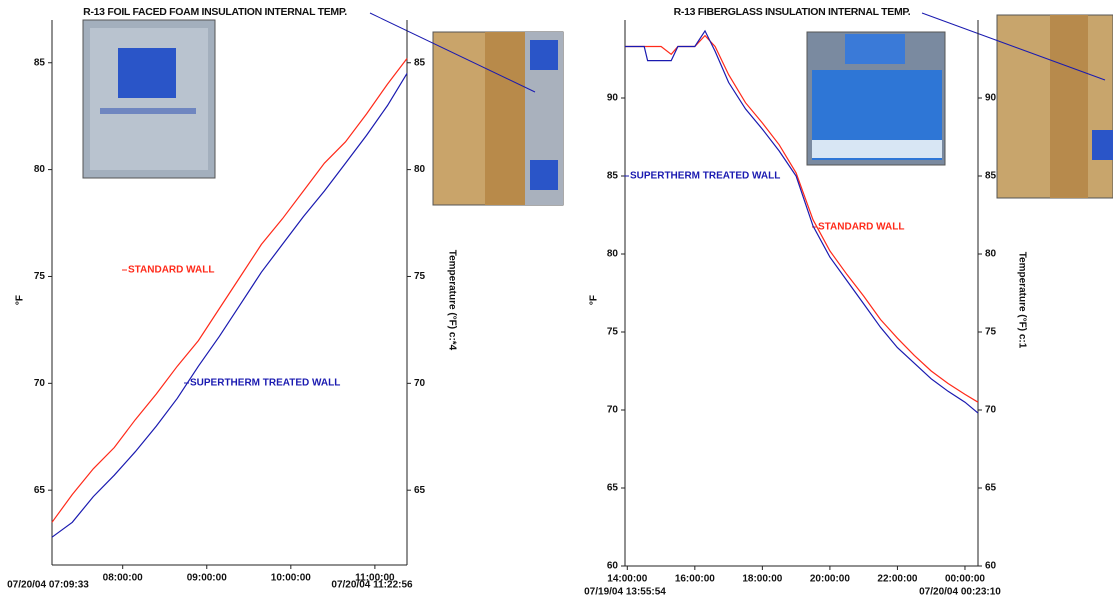 The height and width of the screenshot is (602, 1113). I want to click on photo-wall-fiberglass, so click(1054, 106).